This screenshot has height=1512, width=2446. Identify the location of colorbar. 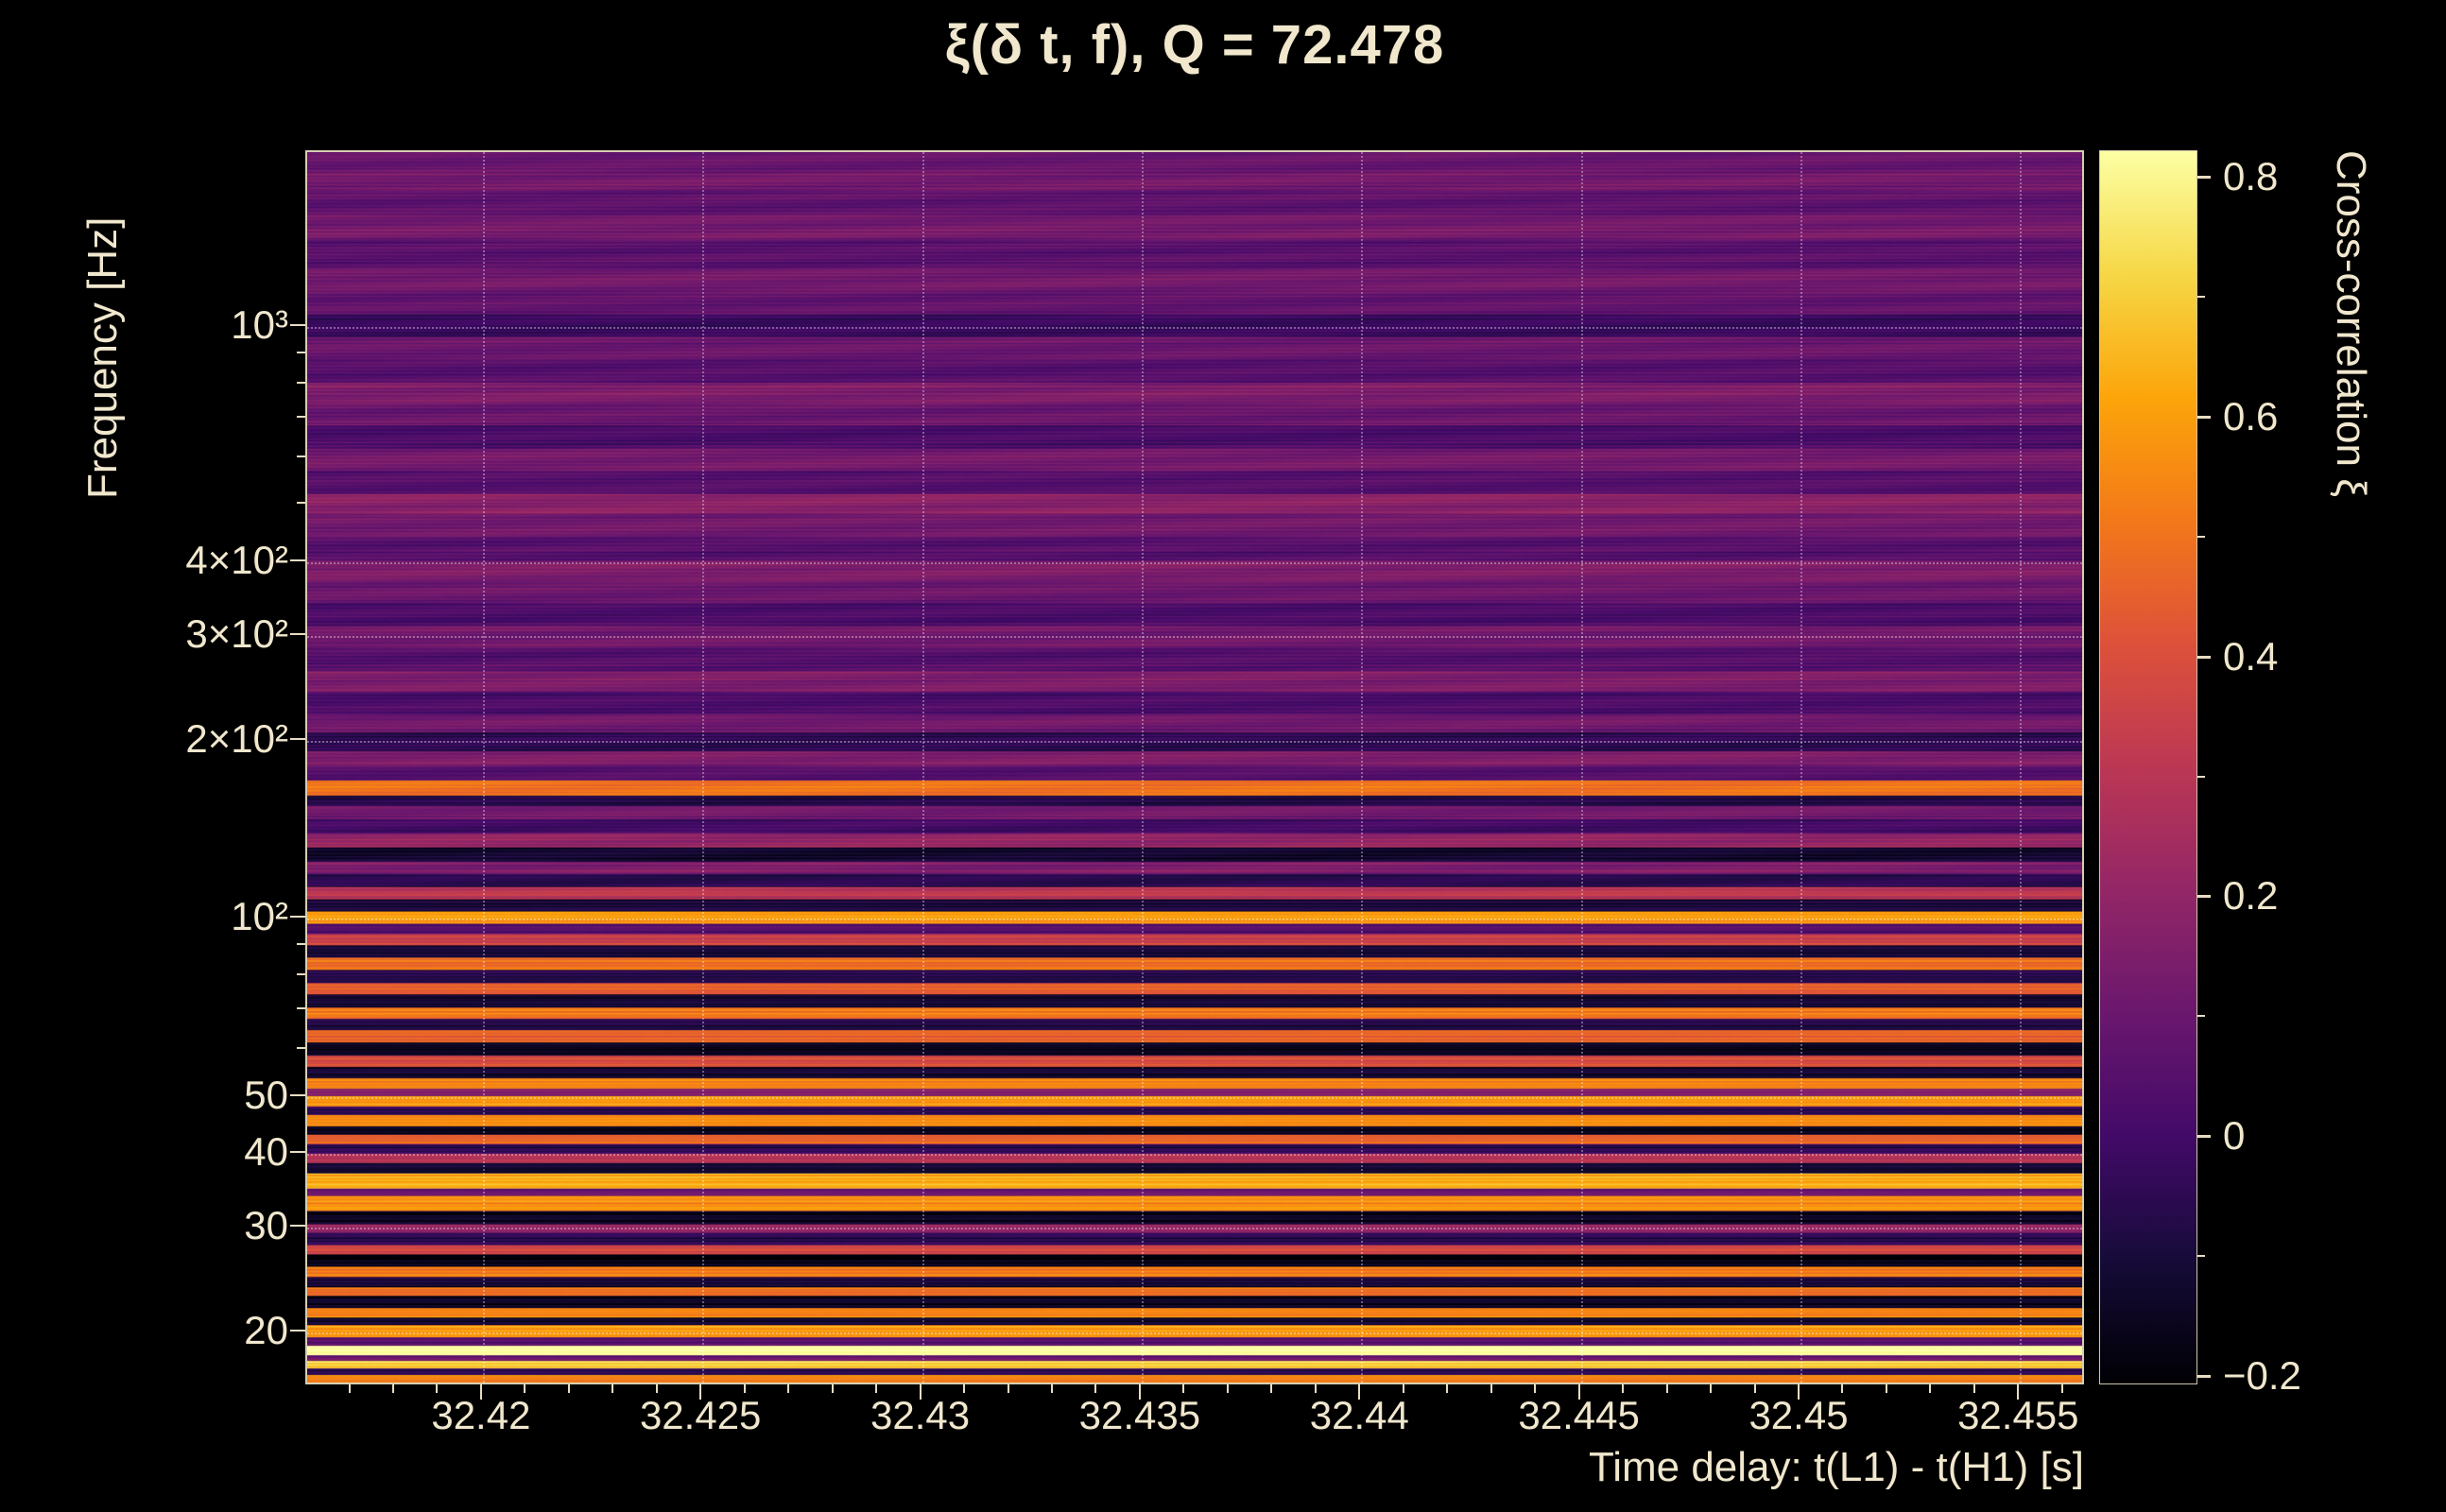
(2148, 767).